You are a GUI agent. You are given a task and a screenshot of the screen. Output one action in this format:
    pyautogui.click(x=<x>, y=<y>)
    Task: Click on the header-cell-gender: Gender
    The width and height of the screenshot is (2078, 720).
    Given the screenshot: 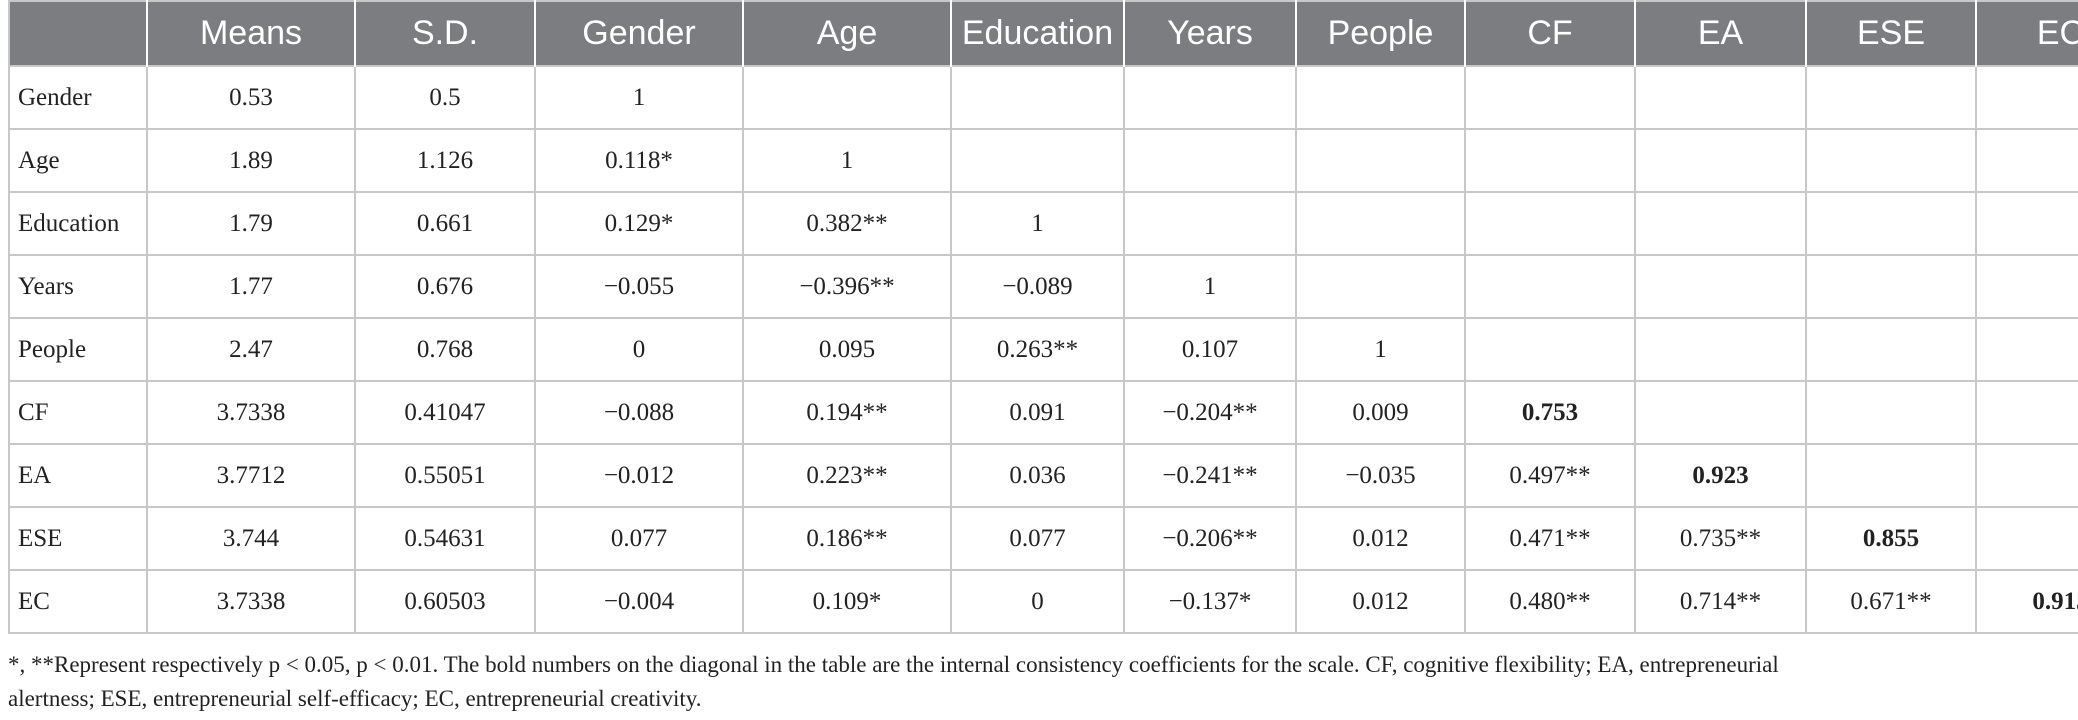 What is the action you would take?
    pyautogui.click(x=638, y=33)
    